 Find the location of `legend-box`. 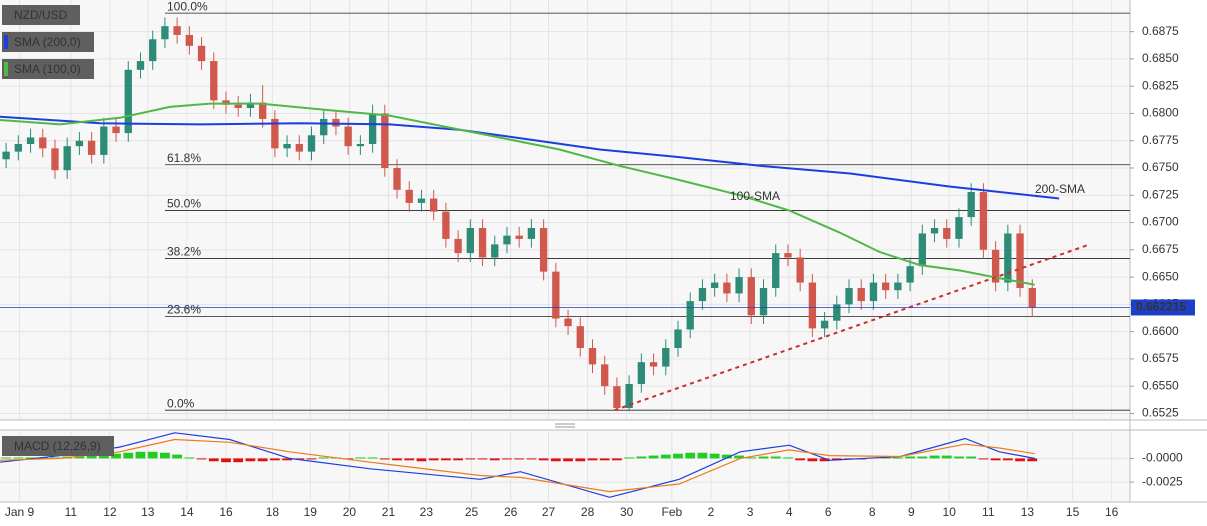

legend-box is located at coordinates (41, 15).